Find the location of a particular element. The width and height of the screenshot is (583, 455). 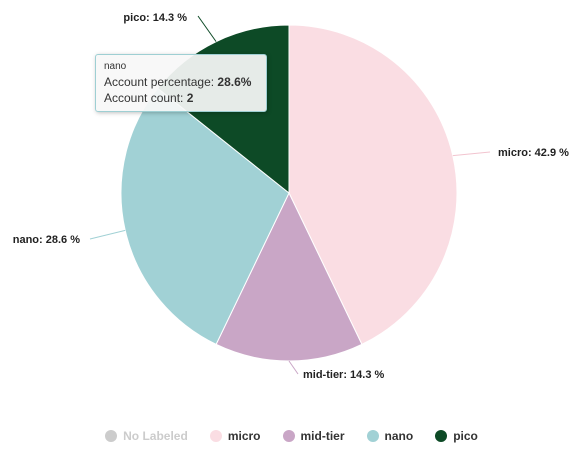

legend-item-mid-tier: mid-tier is located at coordinates (313, 436).